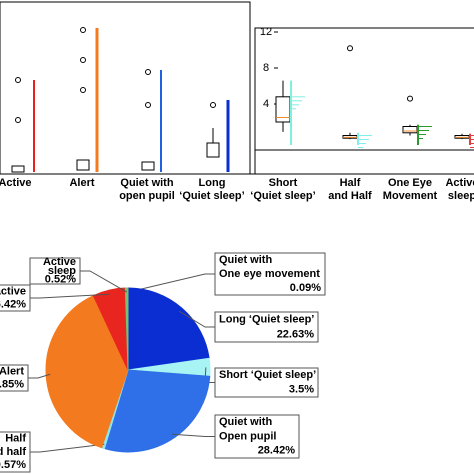 This screenshot has height=474, width=474. What do you see at coordinates (267, 375) in the screenshot?
I see `slice-label: Short ‘Quiet sleep’` at bounding box center [267, 375].